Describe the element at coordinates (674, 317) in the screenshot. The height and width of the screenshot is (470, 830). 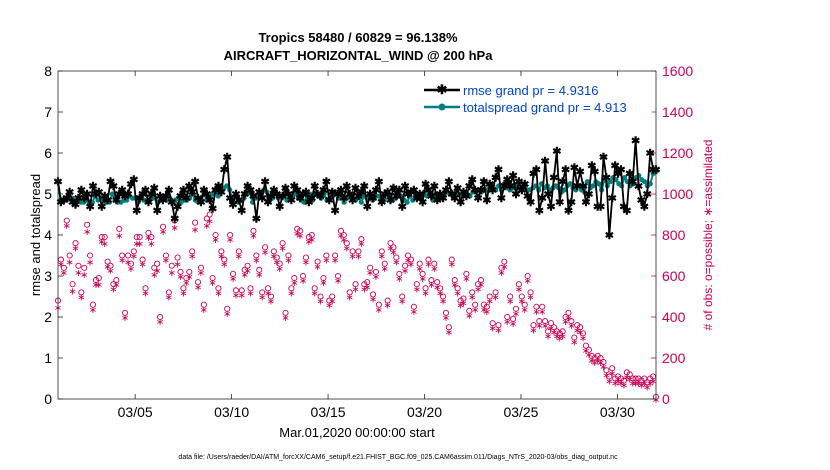
I see `y-right-tick-label: 400` at that location.